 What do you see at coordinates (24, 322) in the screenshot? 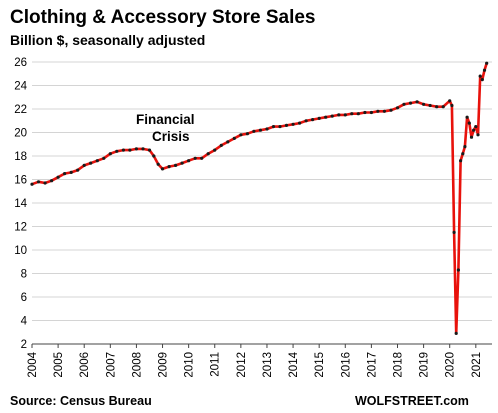
I see `y-tick-label: 4` at bounding box center [24, 322].